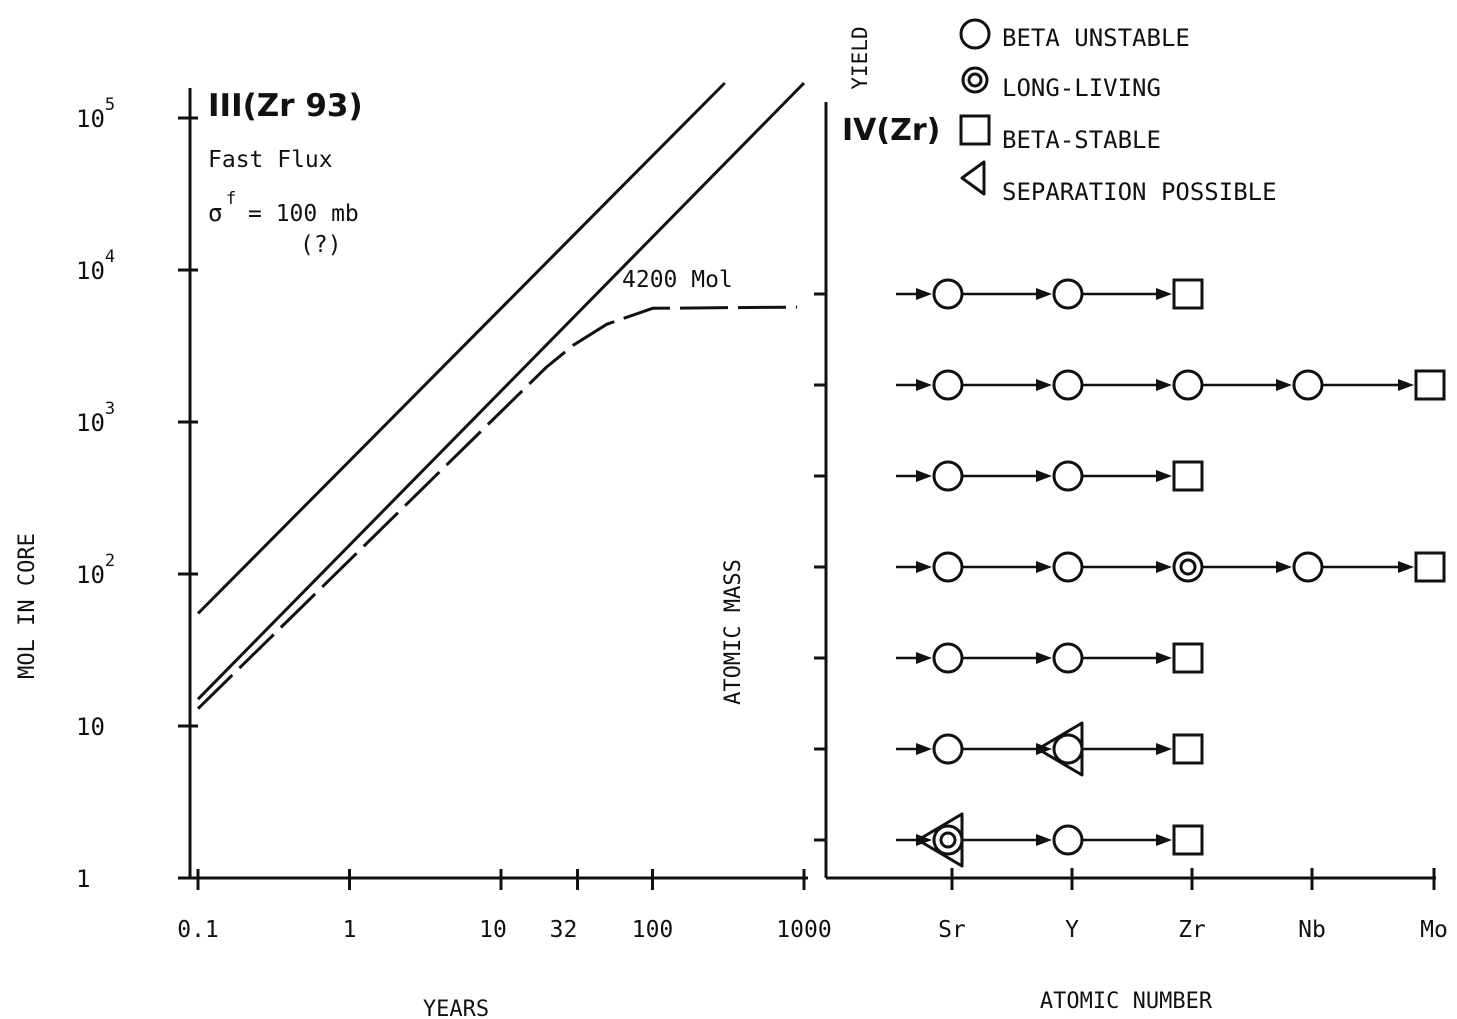 This screenshot has height=1019, width=1457. I want to click on y-tick-label: 10², so click(95, 570).